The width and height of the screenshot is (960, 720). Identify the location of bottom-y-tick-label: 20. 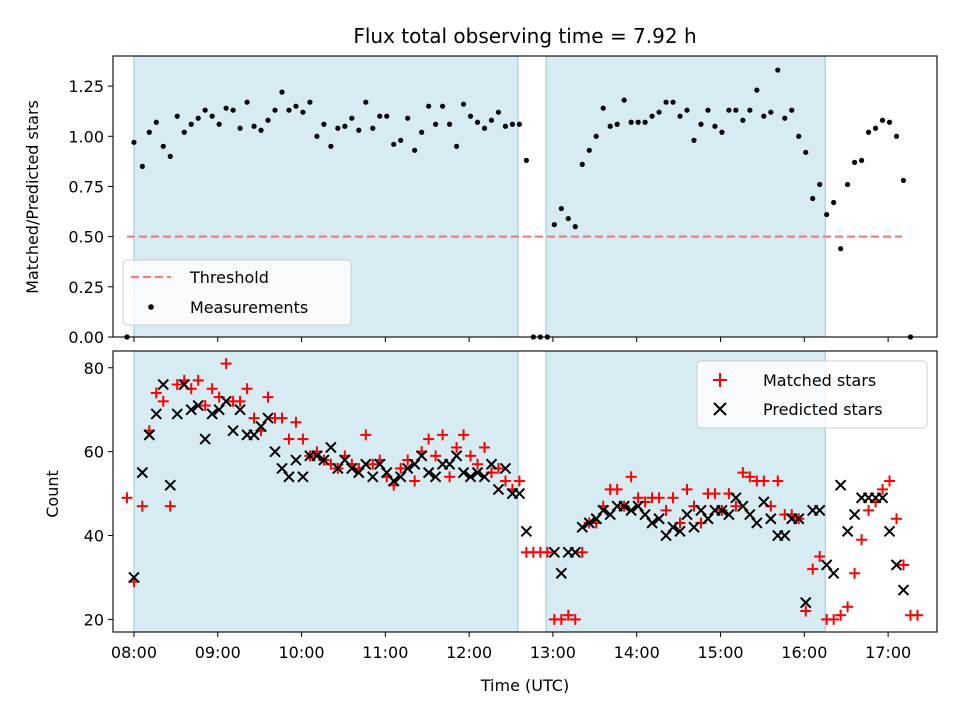
(94, 619).